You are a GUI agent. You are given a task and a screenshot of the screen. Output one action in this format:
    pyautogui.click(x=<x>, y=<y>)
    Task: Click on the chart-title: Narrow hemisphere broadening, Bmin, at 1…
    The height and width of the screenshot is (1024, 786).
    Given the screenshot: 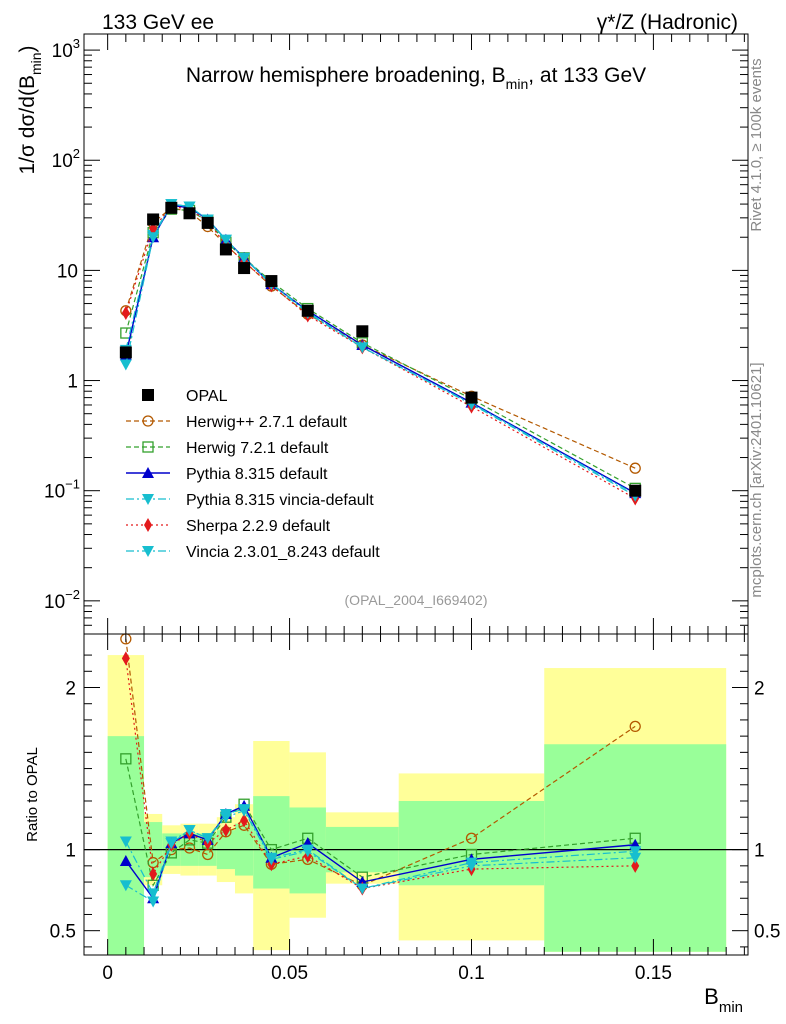 What is the action you would take?
    pyautogui.click(x=416, y=78)
    